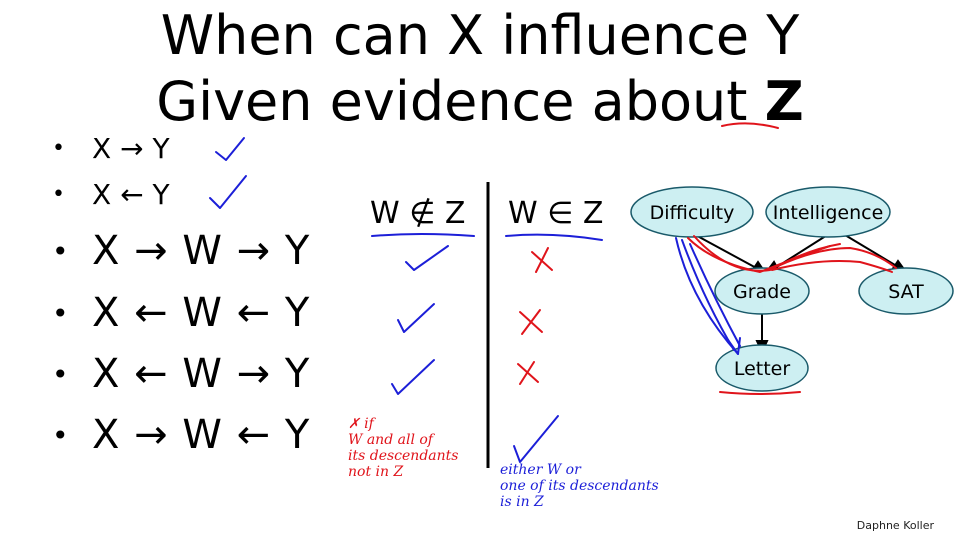 This screenshot has width=960, height=536. I want to click on letter-underline, so click(760, 393).